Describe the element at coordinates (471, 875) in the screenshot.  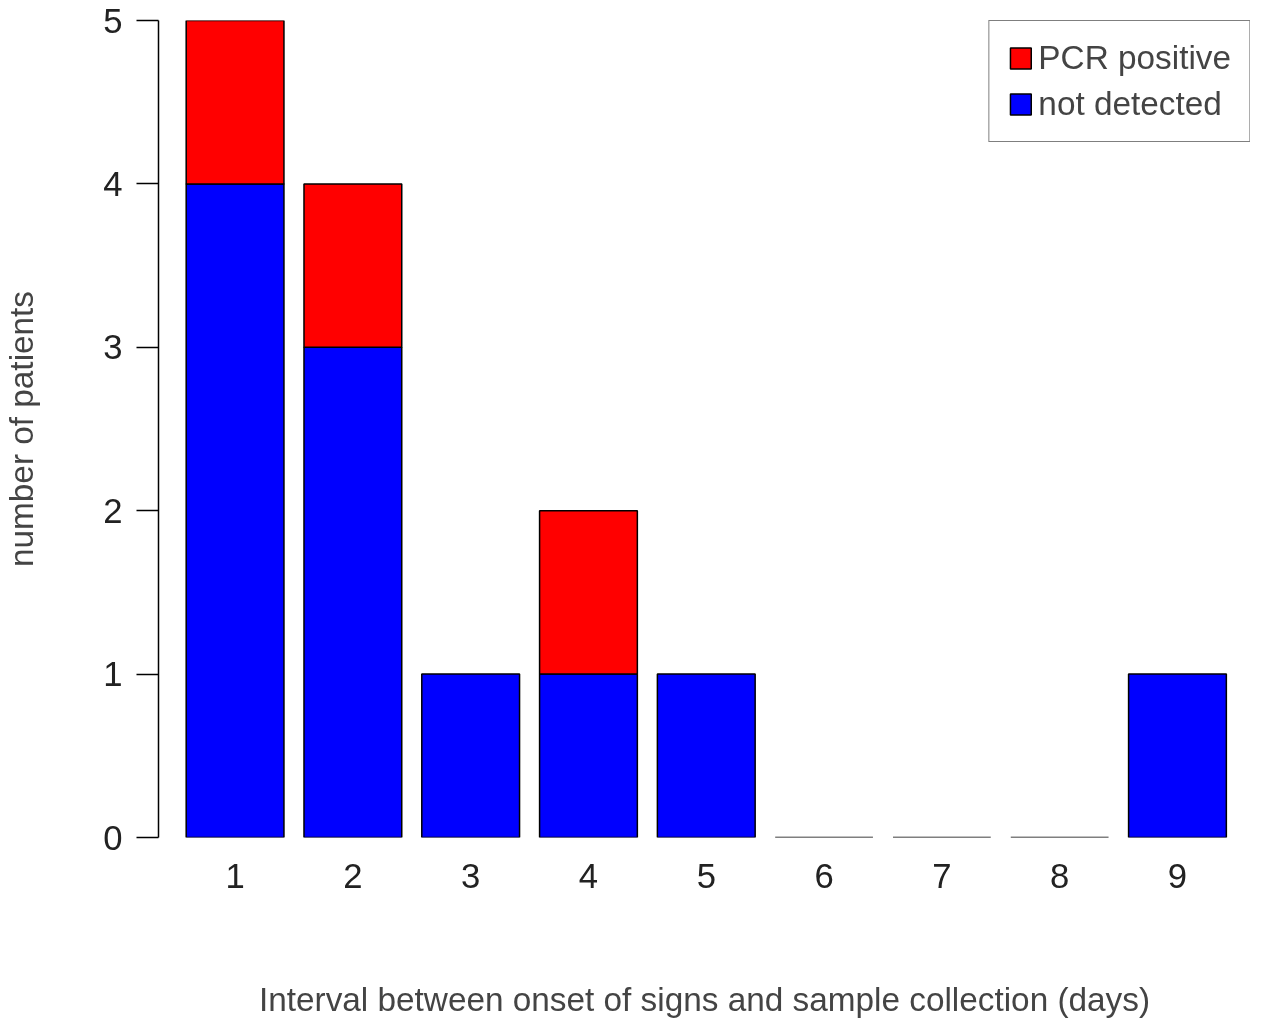
I see `x-tick-label: 3` at that location.